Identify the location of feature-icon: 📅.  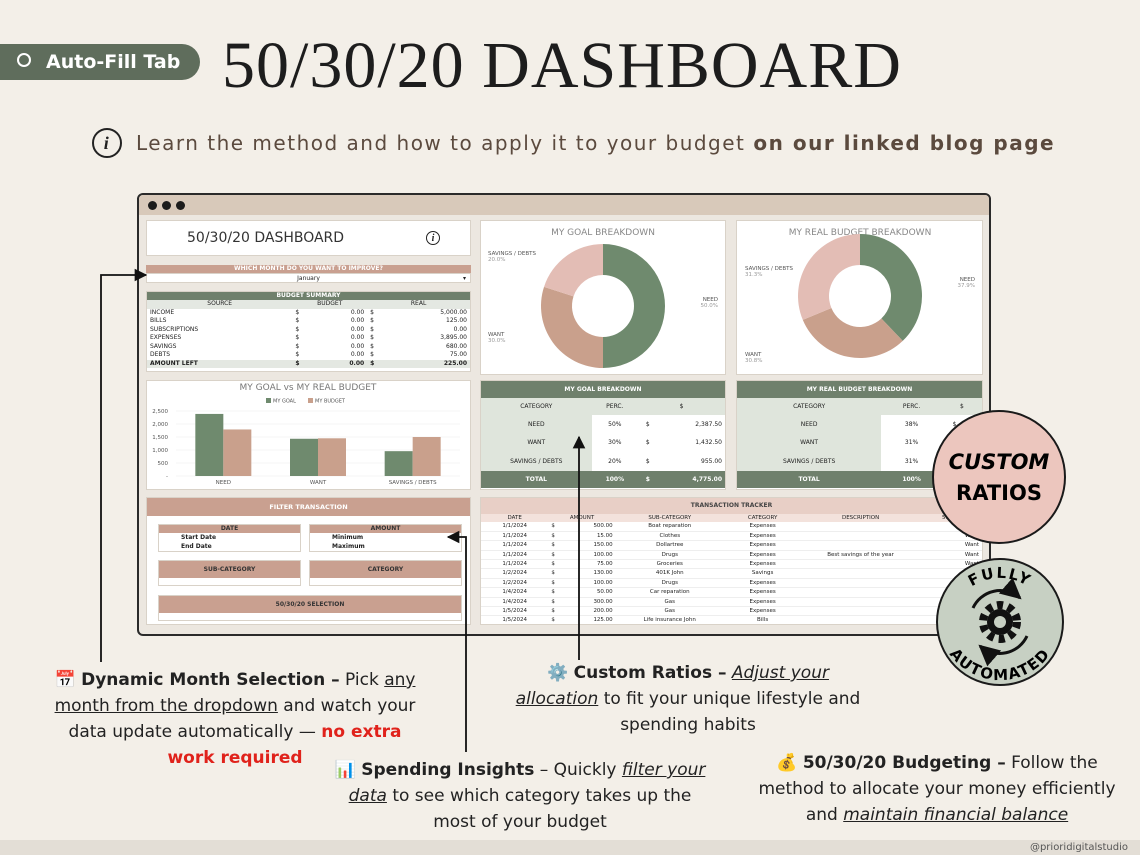
(65, 680).